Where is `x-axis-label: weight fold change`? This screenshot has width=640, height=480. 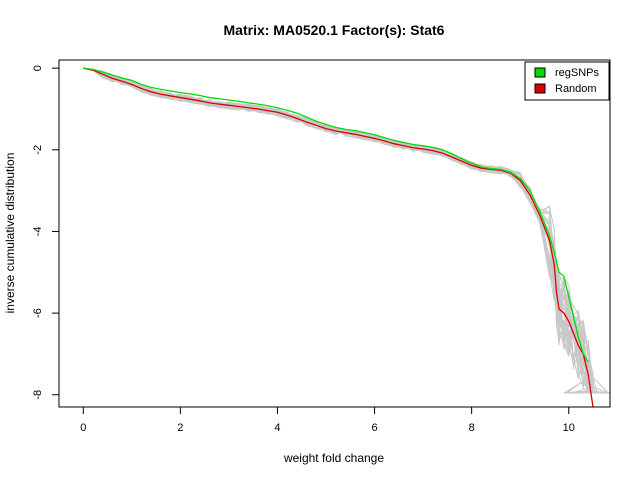 x-axis-label: weight fold change is located at coordinates (333, 458).